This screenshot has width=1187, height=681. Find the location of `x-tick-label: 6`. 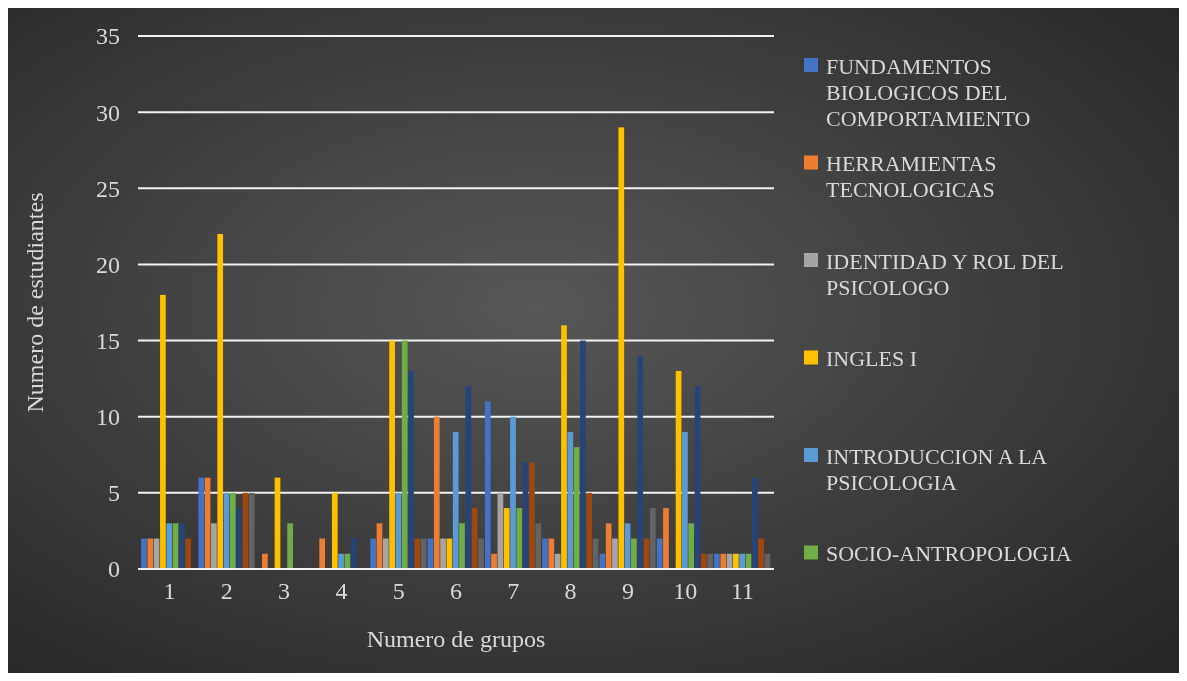

x-tick-label: 6 is located at coordinates (456, 591).